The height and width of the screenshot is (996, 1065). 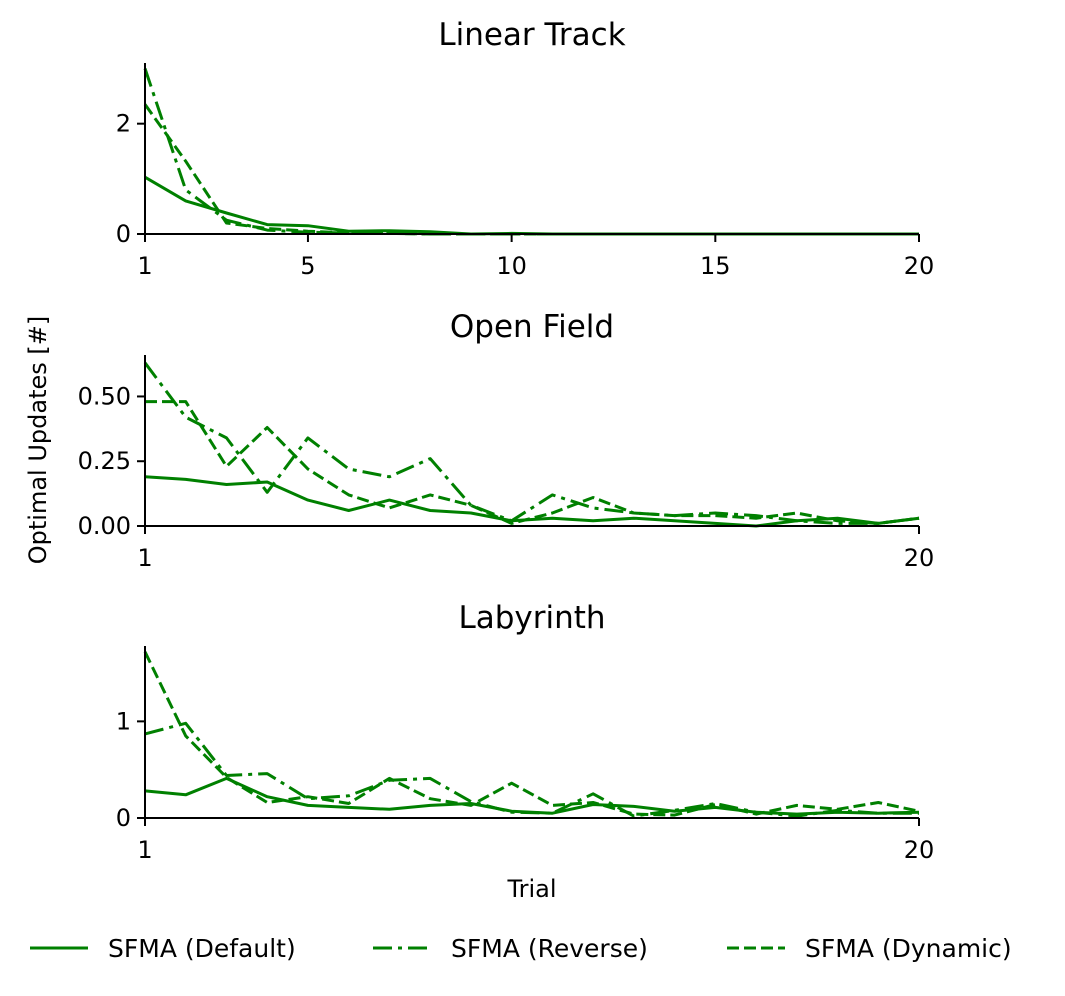 What do you see at coordinates (123, 721) in the screenshot?
I see `y-tick-label: 1` at bounding box center [123, 721].